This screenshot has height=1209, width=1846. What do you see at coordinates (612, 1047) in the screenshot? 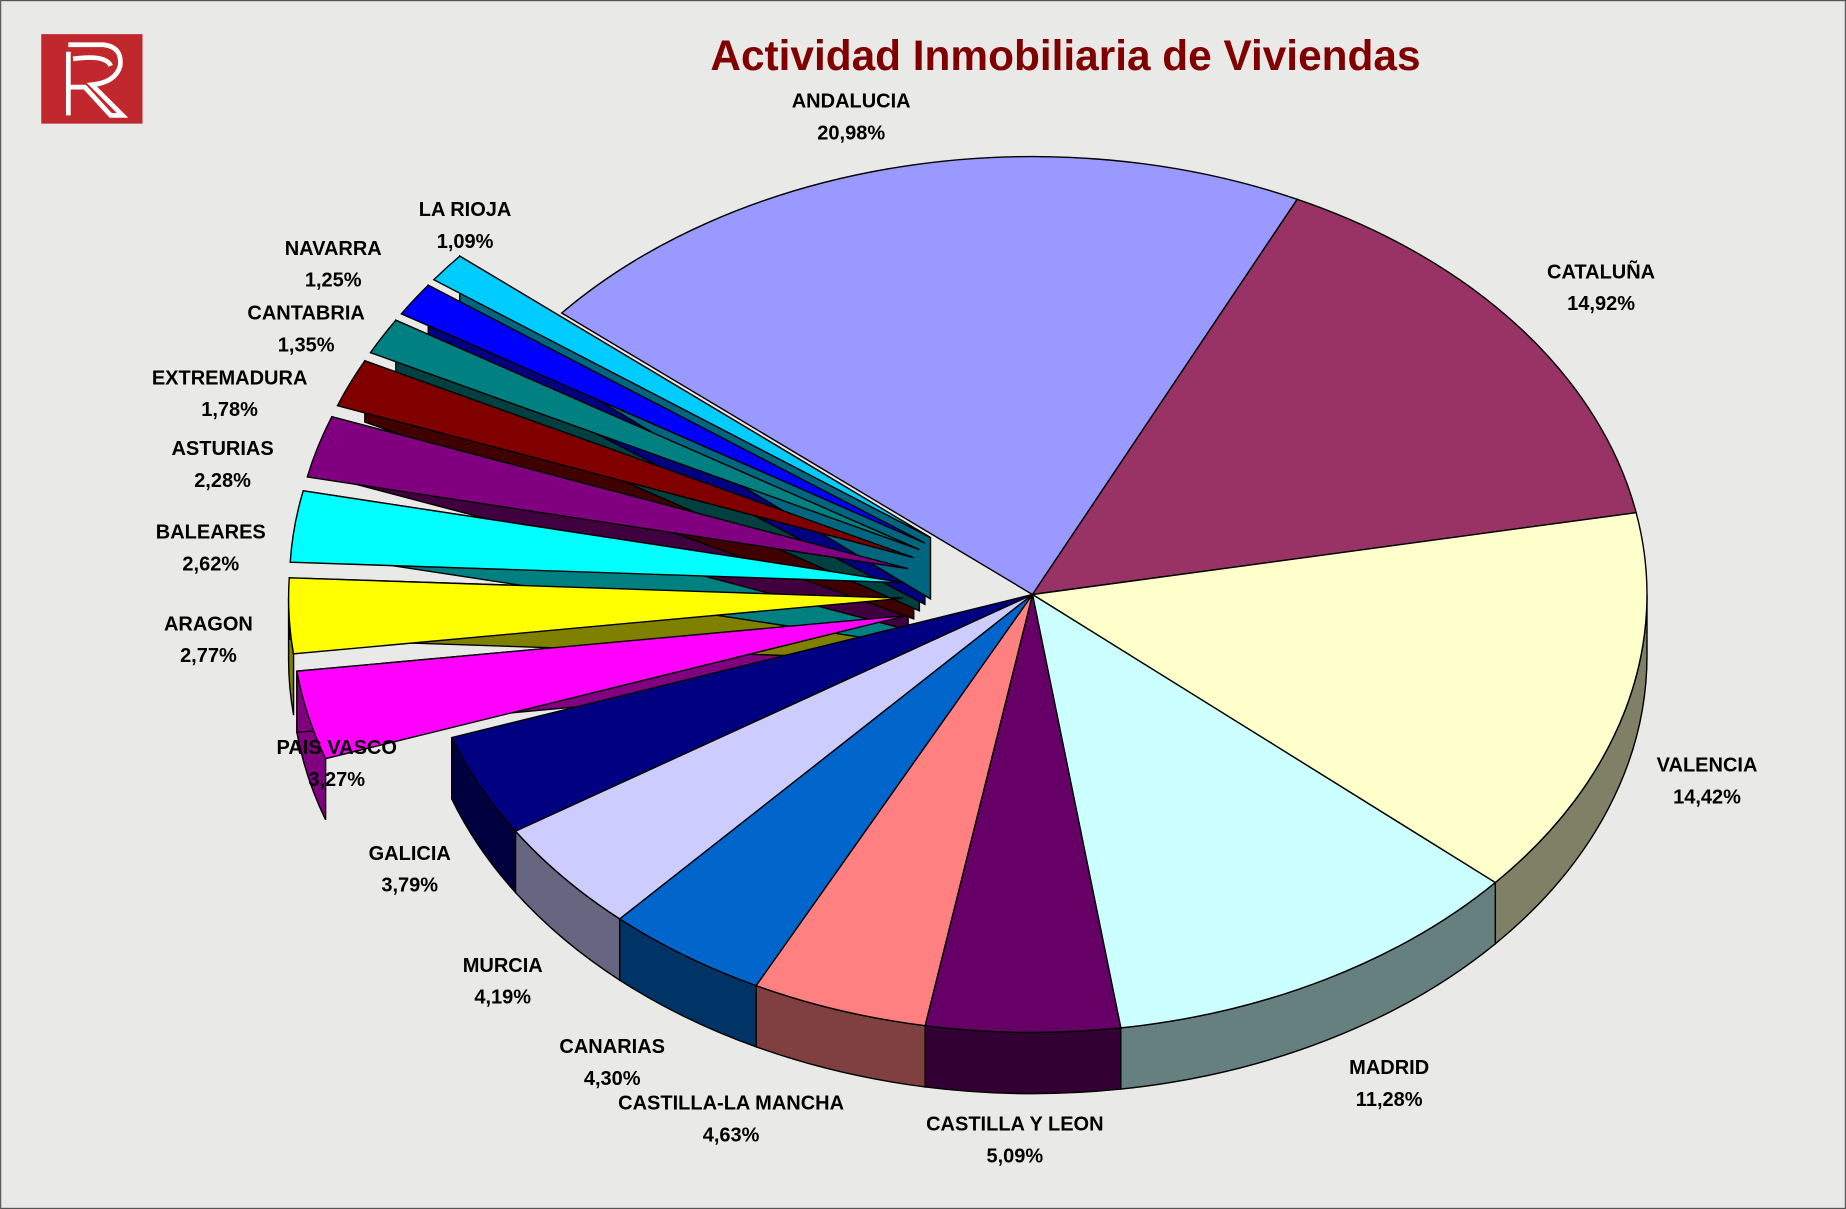
I see `slice-label: CANARIAS` at bounding box center [612, 1047].